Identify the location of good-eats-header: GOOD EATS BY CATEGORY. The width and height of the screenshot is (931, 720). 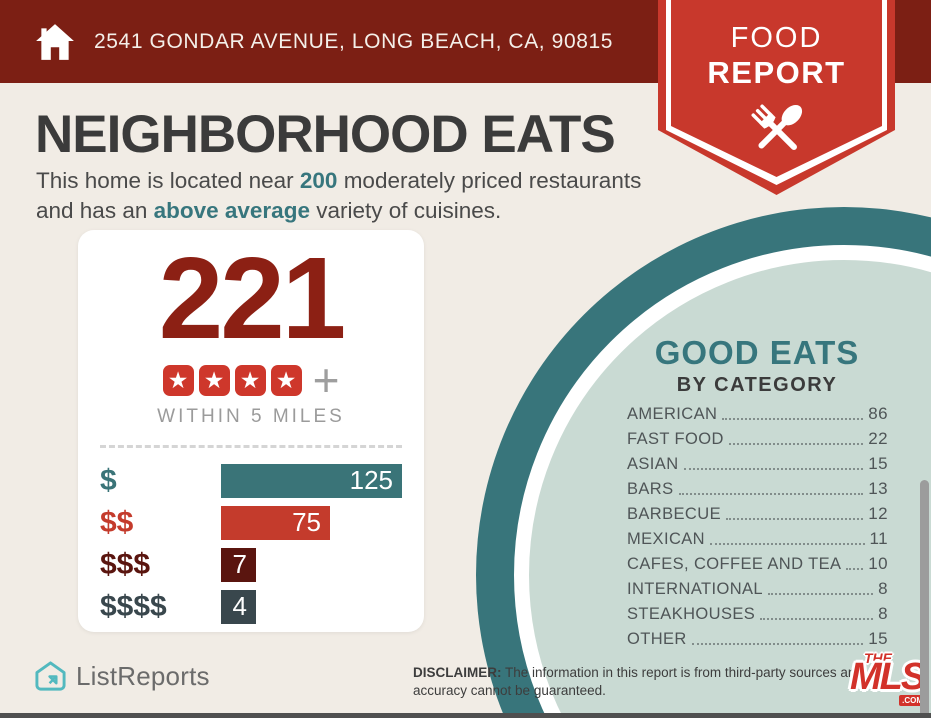
(757, 365).